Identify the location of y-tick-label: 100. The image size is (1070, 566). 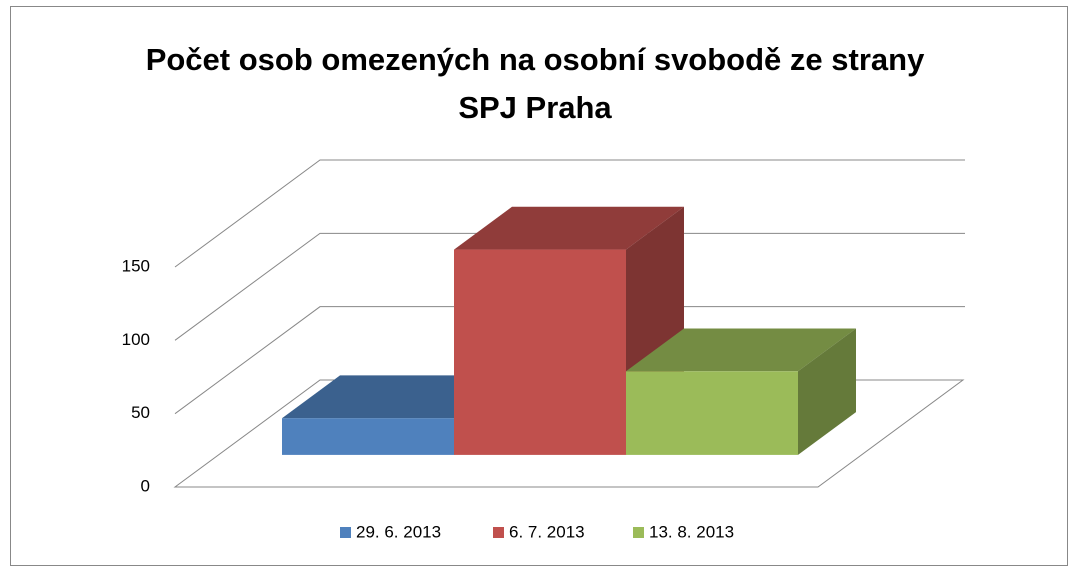
(136, 339).